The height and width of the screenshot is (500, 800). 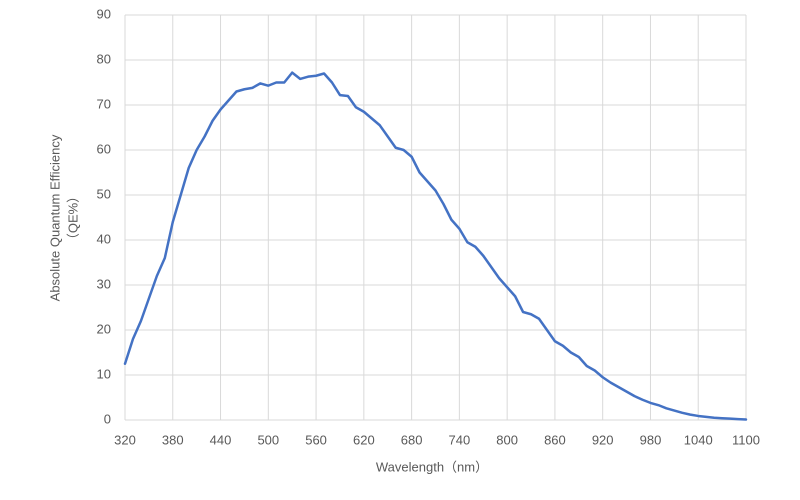 What do you see at coordinates (746, 439) in the screenshot?
I see `x-tick-label: 1100` at bounding box center [746, 439].